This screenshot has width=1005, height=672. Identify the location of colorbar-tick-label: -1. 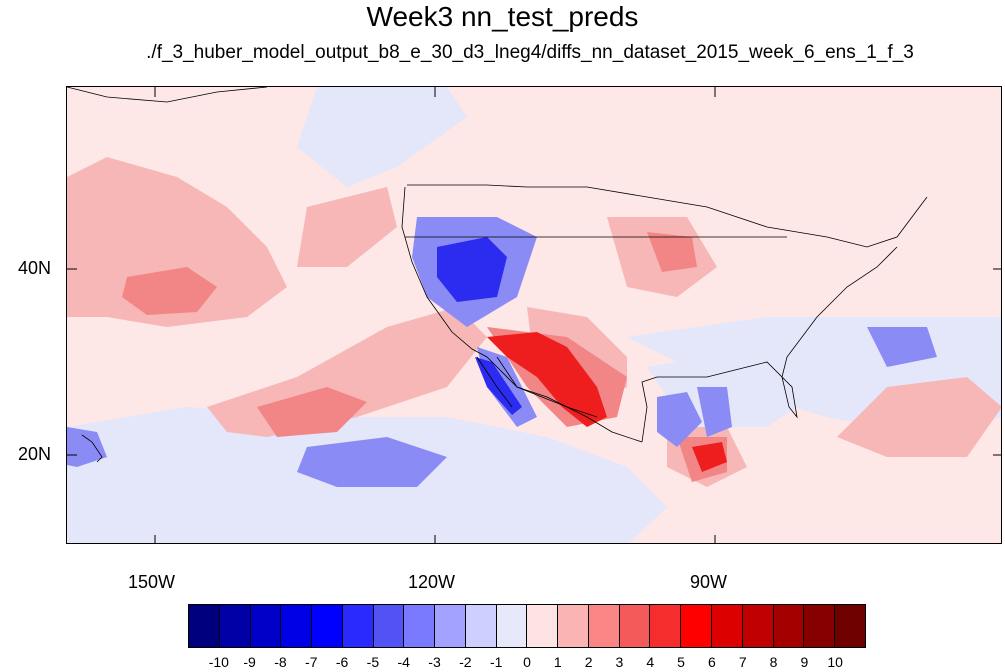
(496, 662).